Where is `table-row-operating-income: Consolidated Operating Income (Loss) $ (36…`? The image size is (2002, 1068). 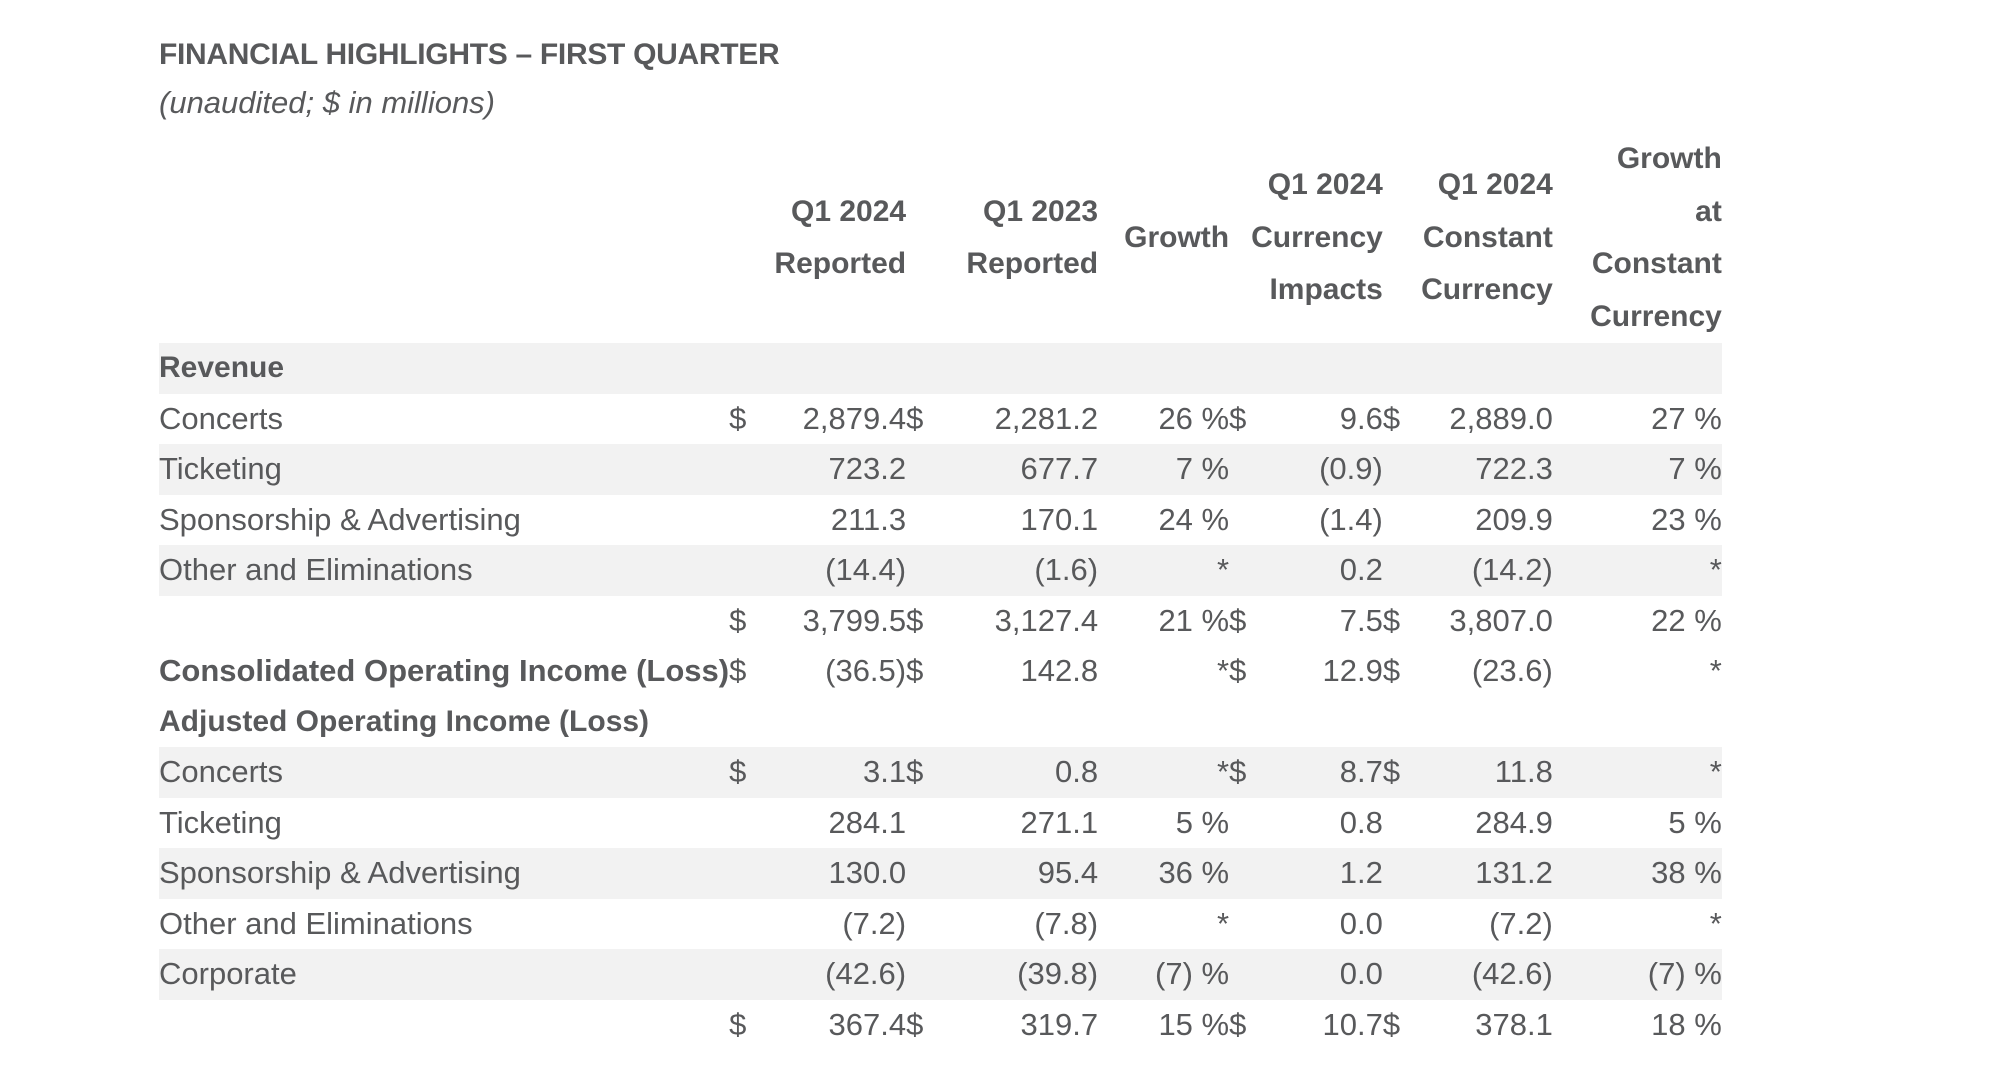
table-row-operating-income: Consolidated Operating Income (Loss) $ (36… is located at coordinates (940, 671).